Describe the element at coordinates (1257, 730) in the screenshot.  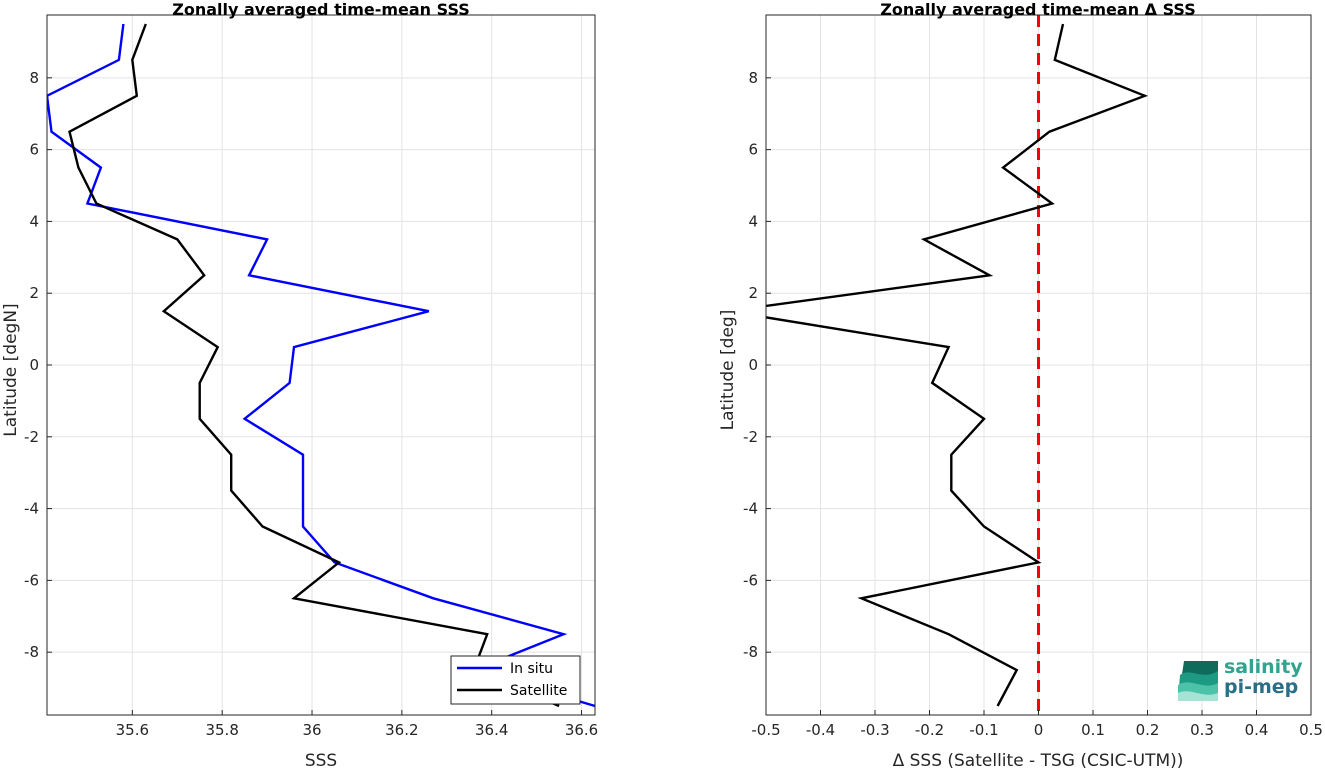
I see `x-tick-label: 0.4` at that location.